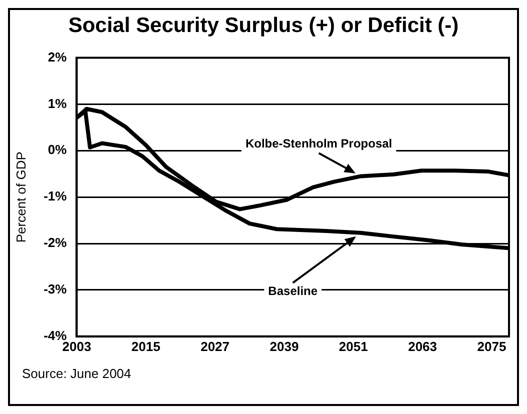 This screenshot has height=414, width=527. Describe the element at coordinates (56, 242) in the screenshot. I see `y-tick-label: -2%` at that location.